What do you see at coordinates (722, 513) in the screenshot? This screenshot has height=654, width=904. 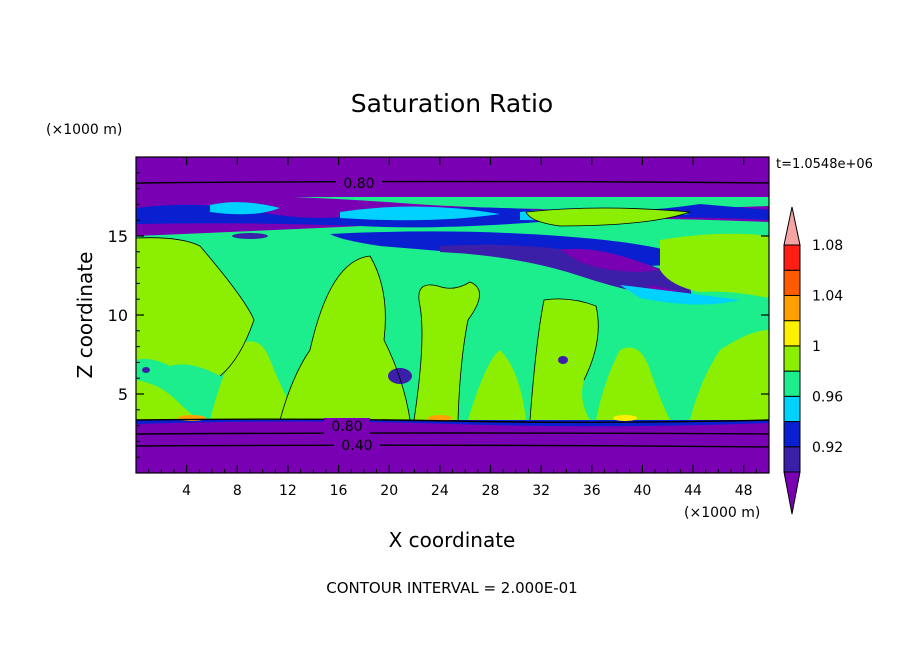 I see `x-unit-label: (×1000 m)` at bounding box center [722, 513].